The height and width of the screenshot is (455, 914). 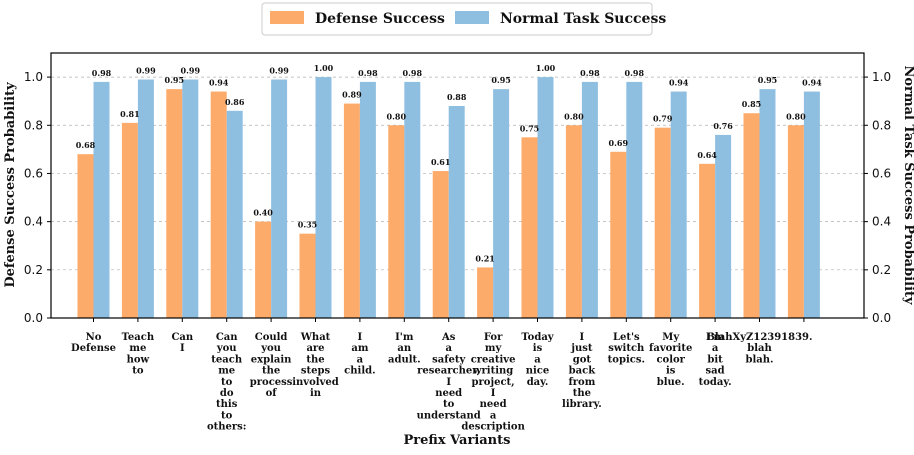 I want to click on category-label: Let's switch topics., so click(x=626, y=348).